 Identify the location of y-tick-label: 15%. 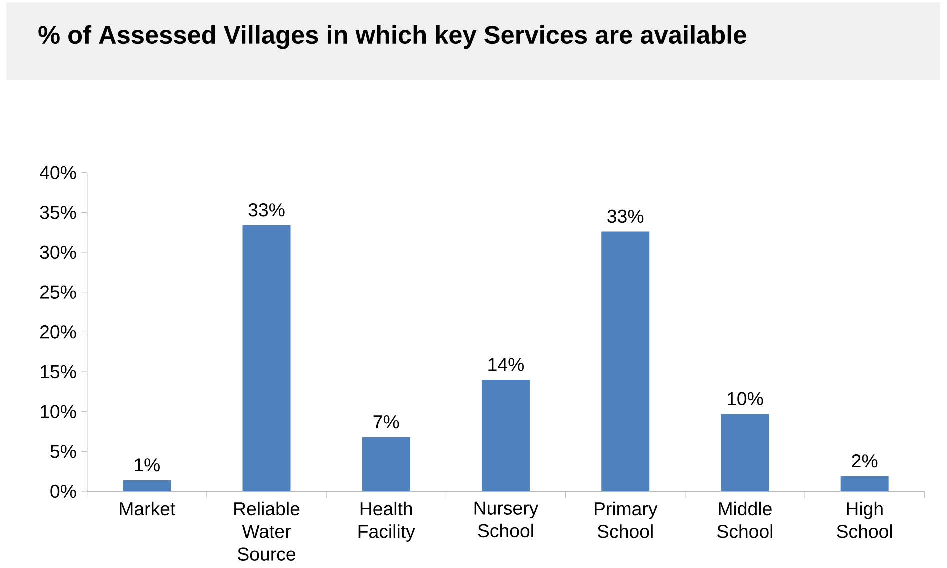
(58, 372).